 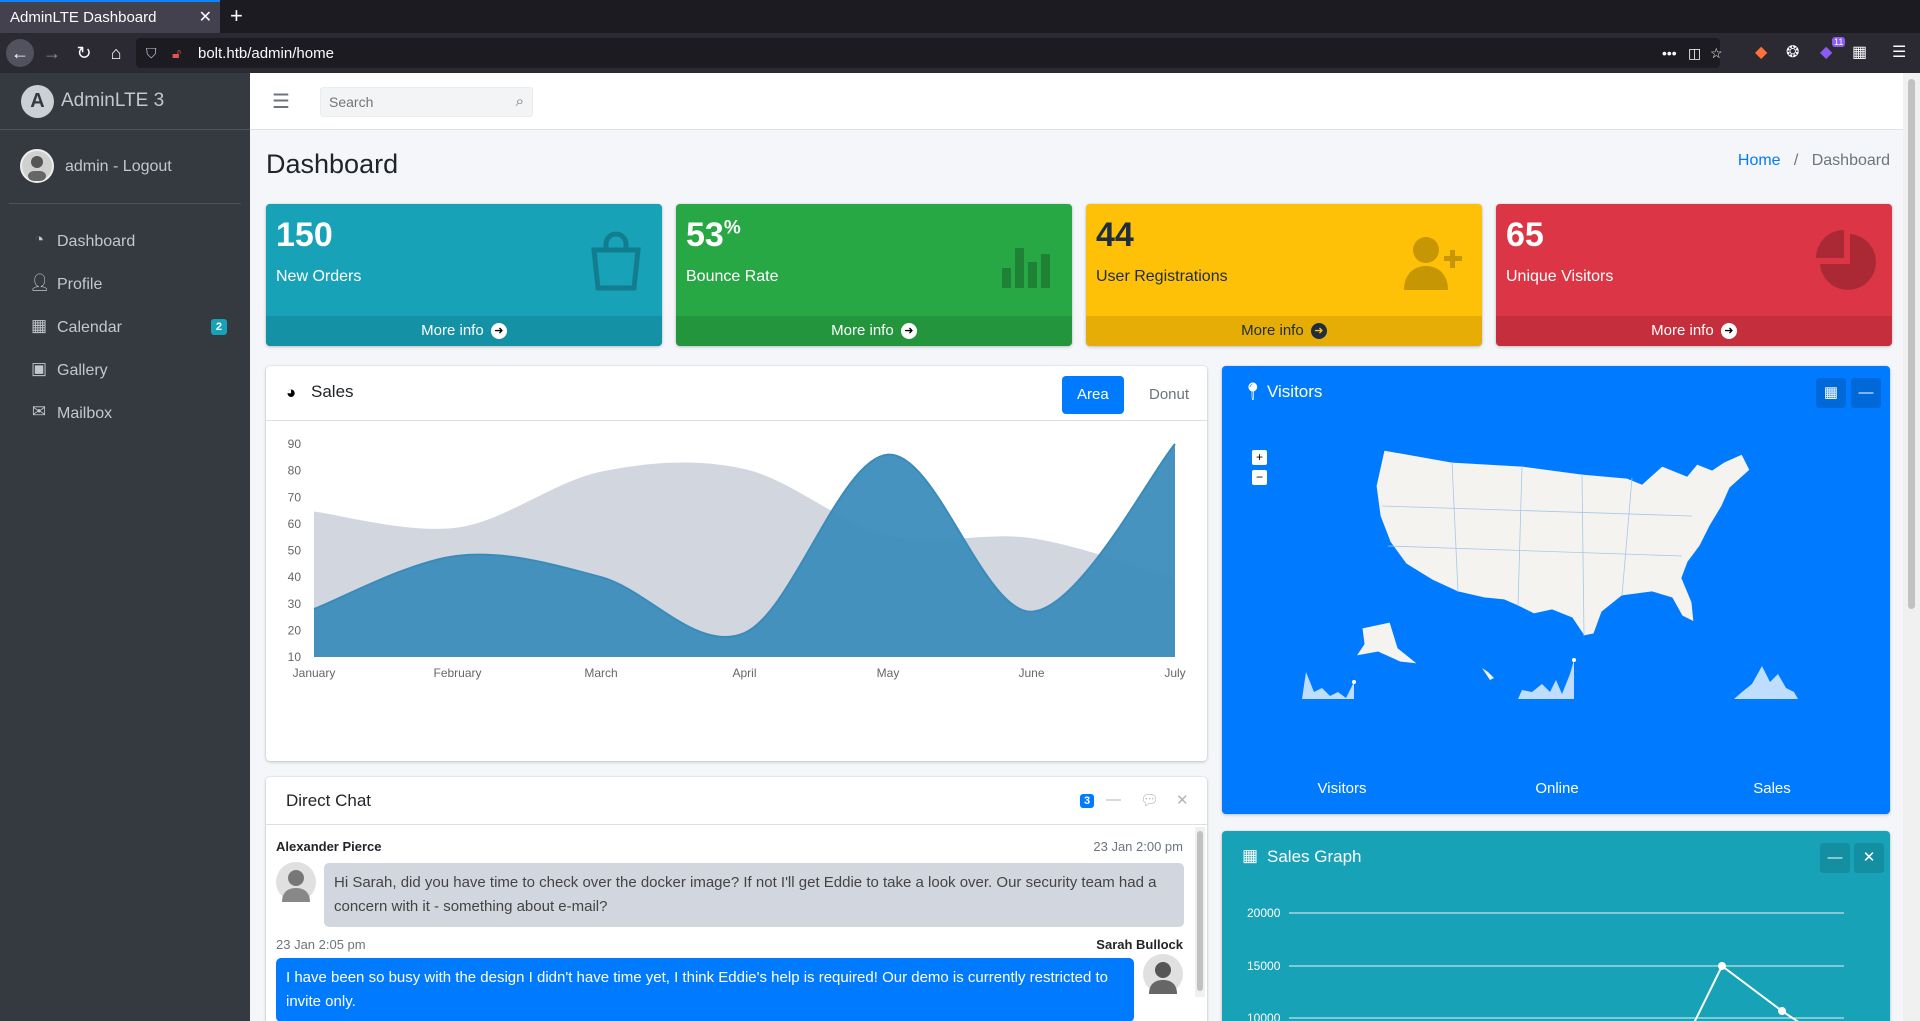 I want to click on comments-icon: 💬︎, so click(x=1150, y=800).